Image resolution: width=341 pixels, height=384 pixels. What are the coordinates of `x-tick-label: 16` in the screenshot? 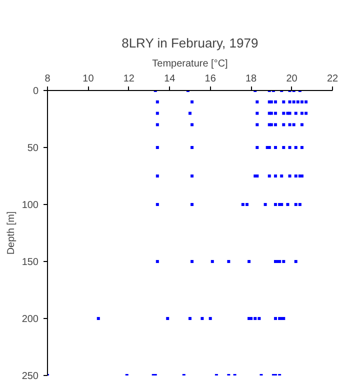 It's located at (210, 79).